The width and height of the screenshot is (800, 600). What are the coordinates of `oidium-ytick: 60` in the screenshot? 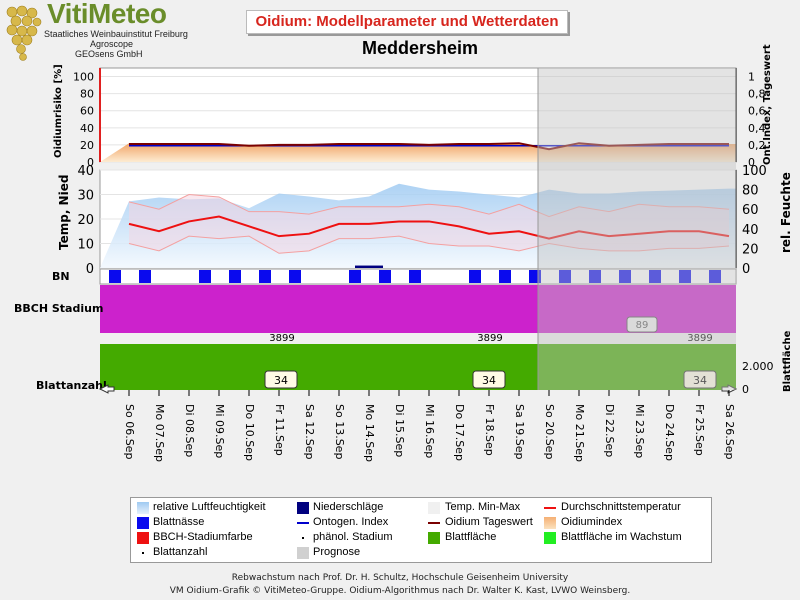 It's located at (87, 111).